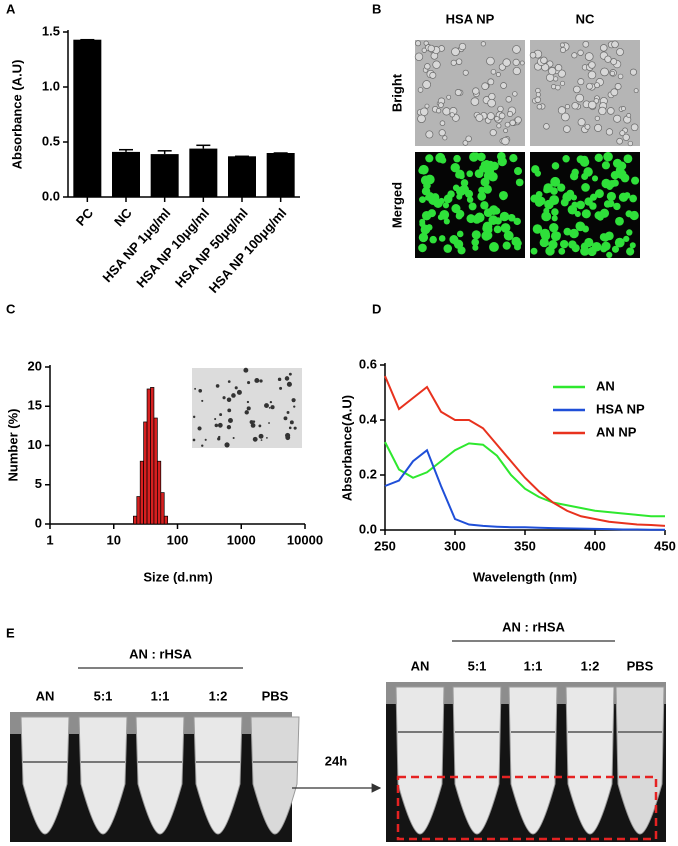 The width and height of the screenshot is (678, 846). What do you see at coordinates (524, 489) in the screenshot?
I see `line-series` at bounding box center [524, 489].